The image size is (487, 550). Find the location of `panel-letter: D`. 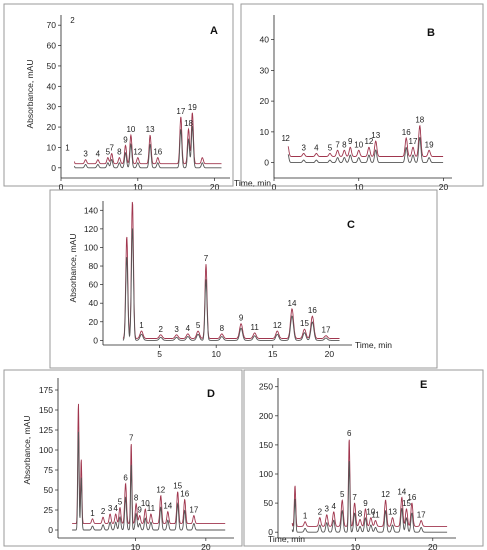

panel-letter: D is located at coordinates (211, 394).